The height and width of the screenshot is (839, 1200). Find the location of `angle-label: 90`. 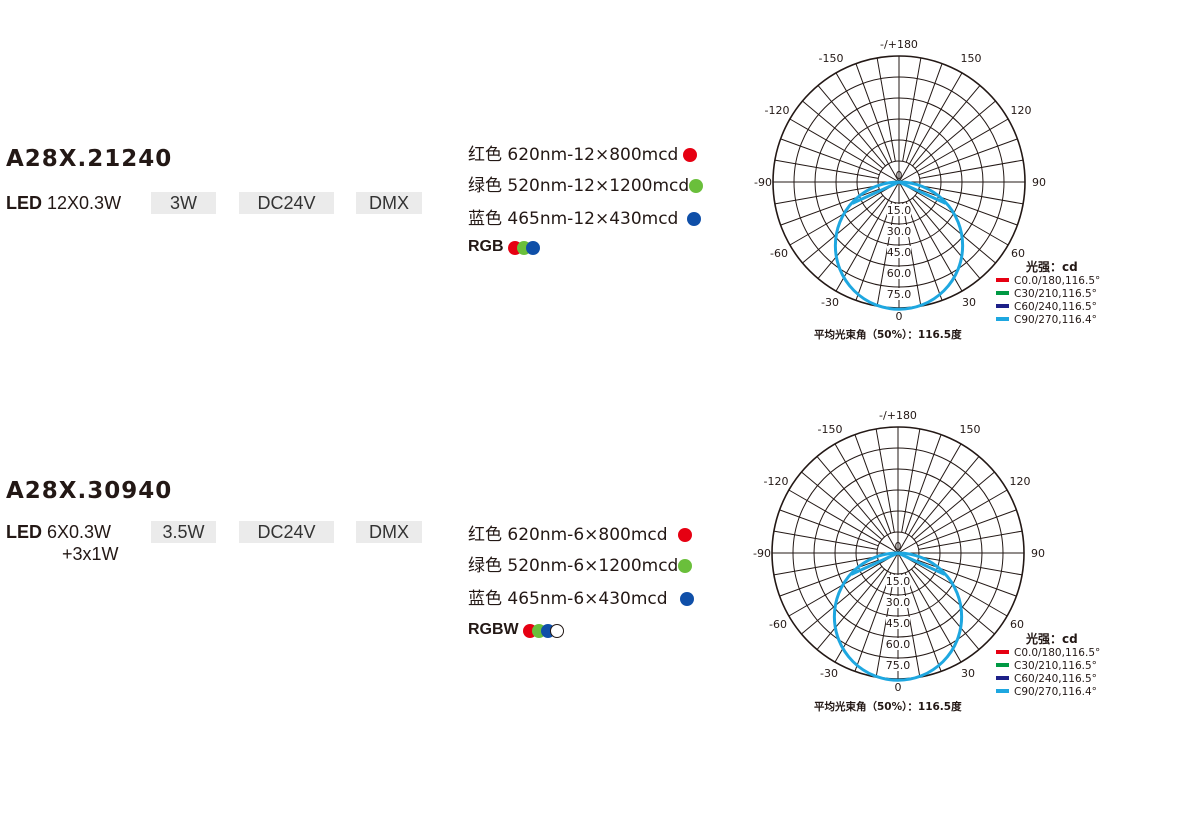

angle-label: 90 is located at coordinates (1038, 553).